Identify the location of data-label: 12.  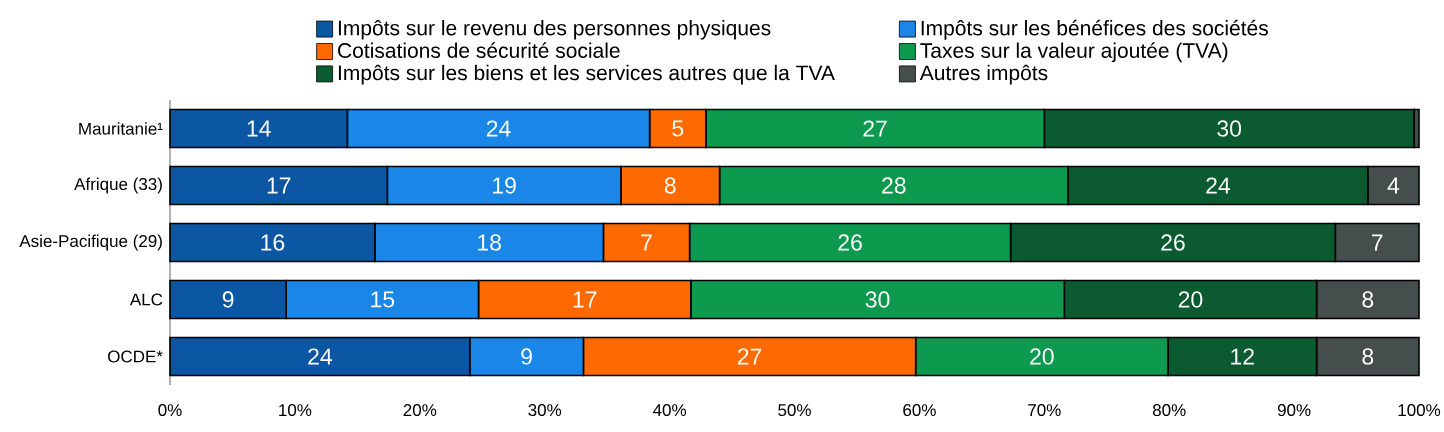
(1242, 356).